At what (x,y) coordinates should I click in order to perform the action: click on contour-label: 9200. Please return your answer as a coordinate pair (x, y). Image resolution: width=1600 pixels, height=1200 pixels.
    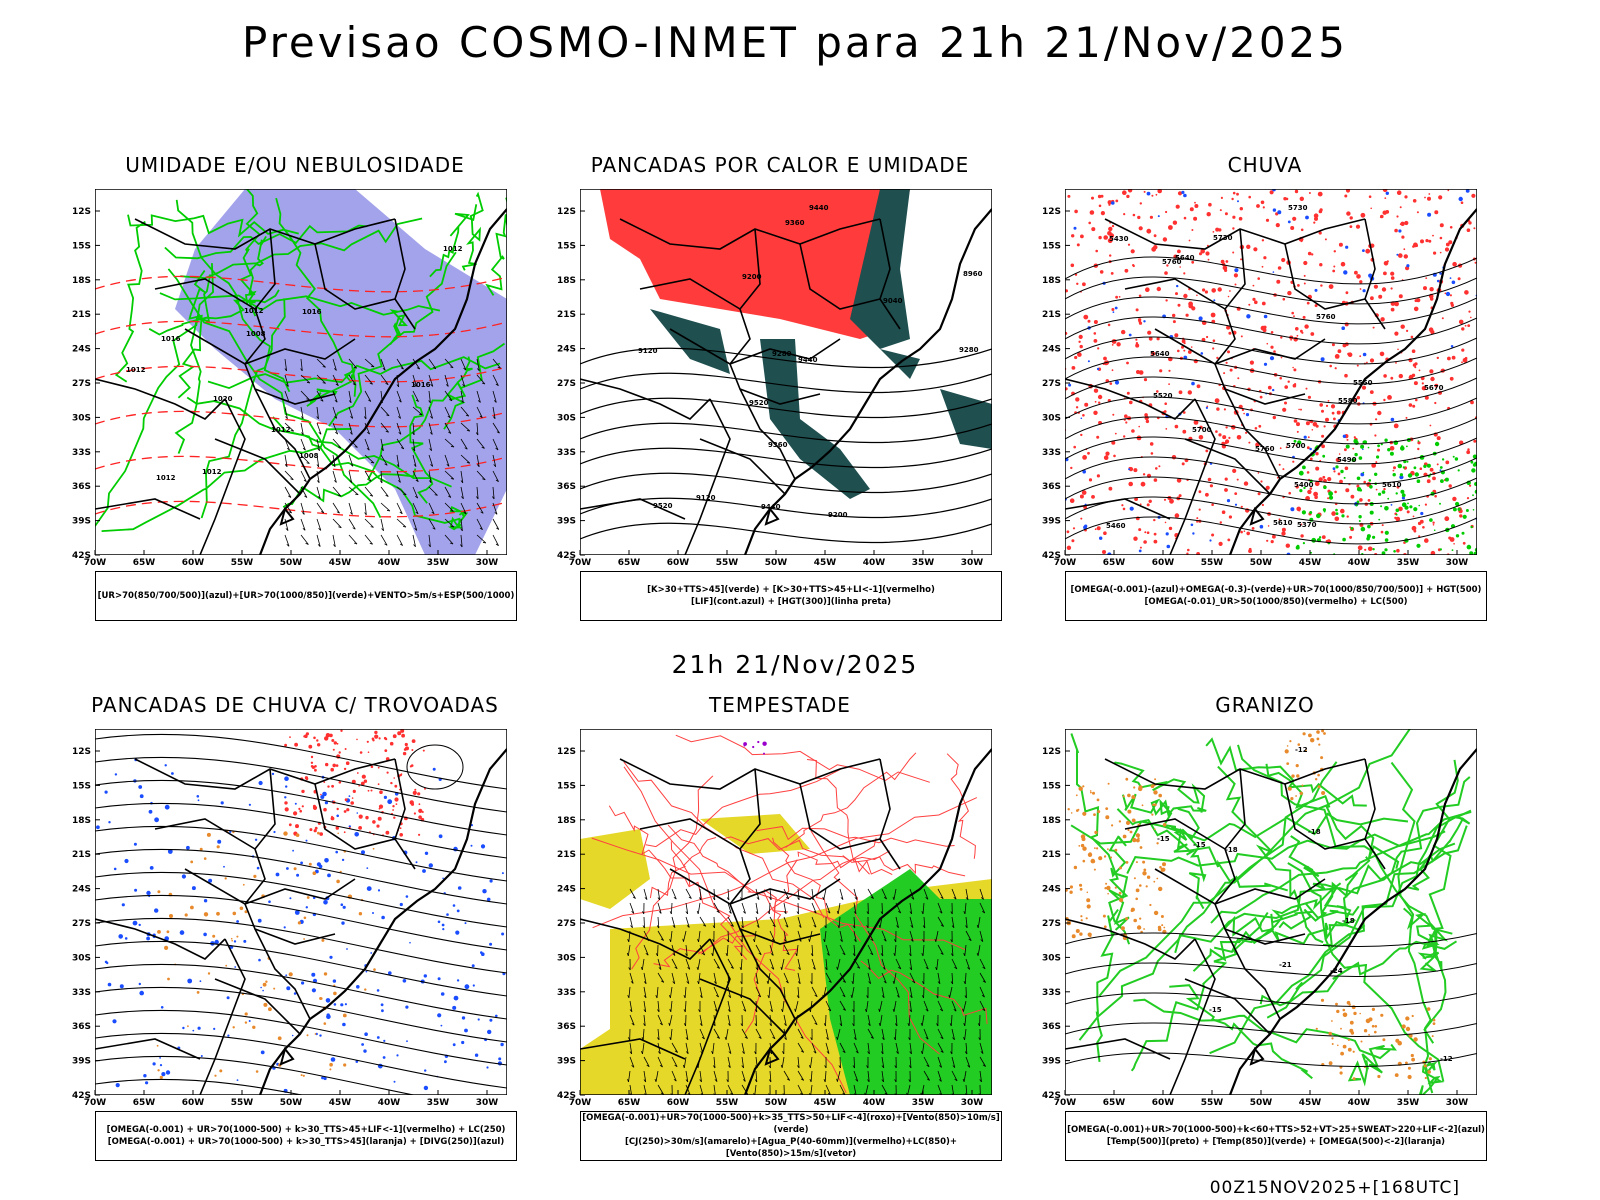
    Looking at the image, I should click on (838, 515).